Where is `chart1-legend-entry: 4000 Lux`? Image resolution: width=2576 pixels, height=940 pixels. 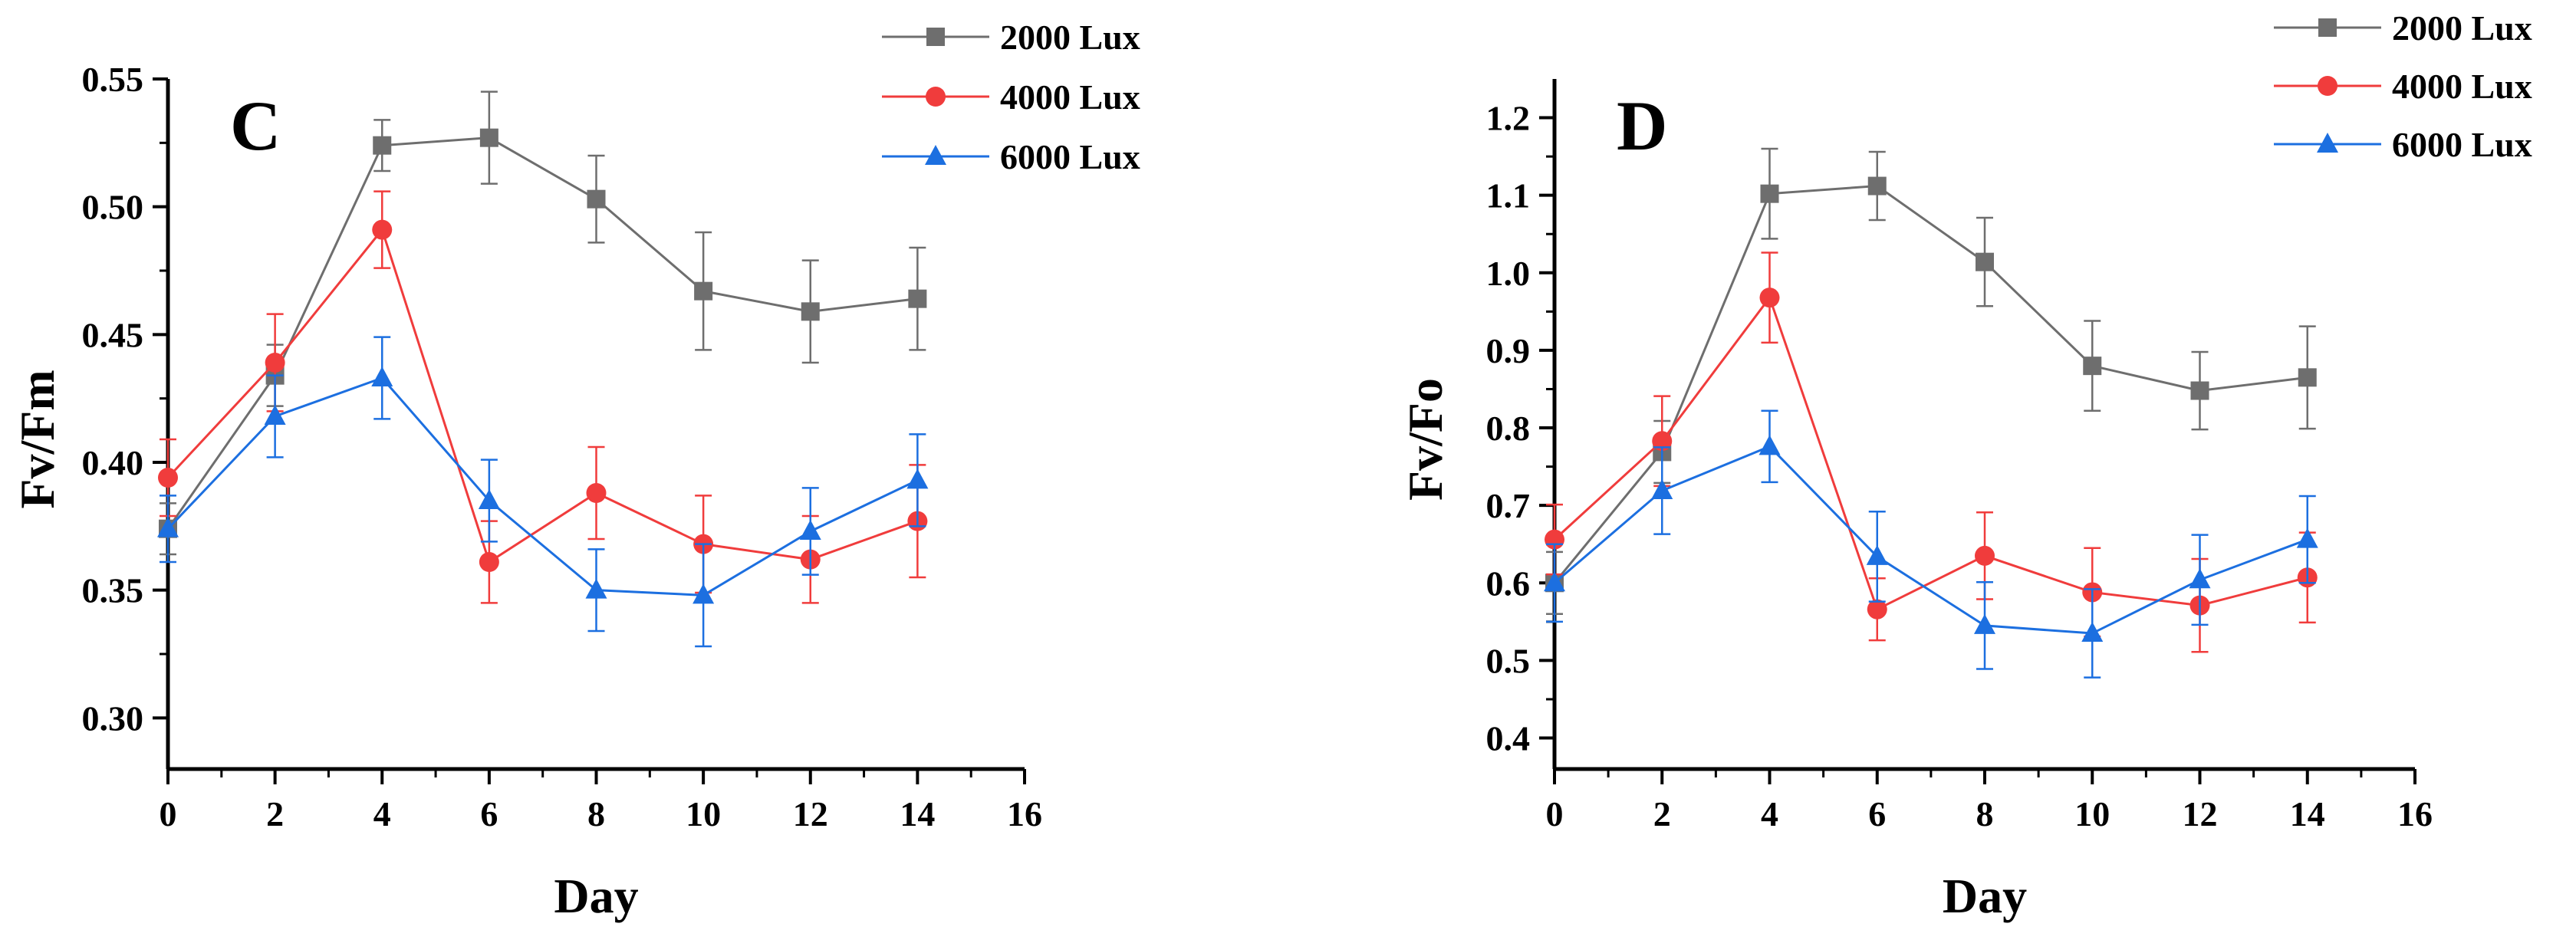 chart1-legend-entry: 4000 Lux is located at coordinates (2403, 86).